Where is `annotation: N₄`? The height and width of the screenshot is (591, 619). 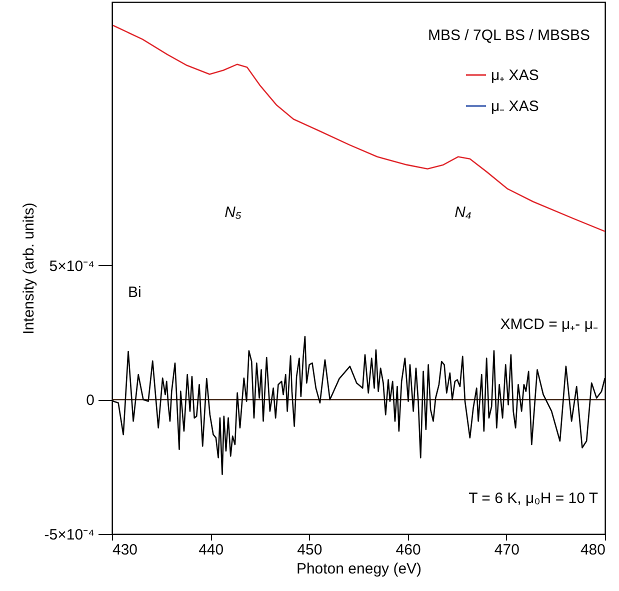 annotation: N₄ is located at coordinates (463, 212).